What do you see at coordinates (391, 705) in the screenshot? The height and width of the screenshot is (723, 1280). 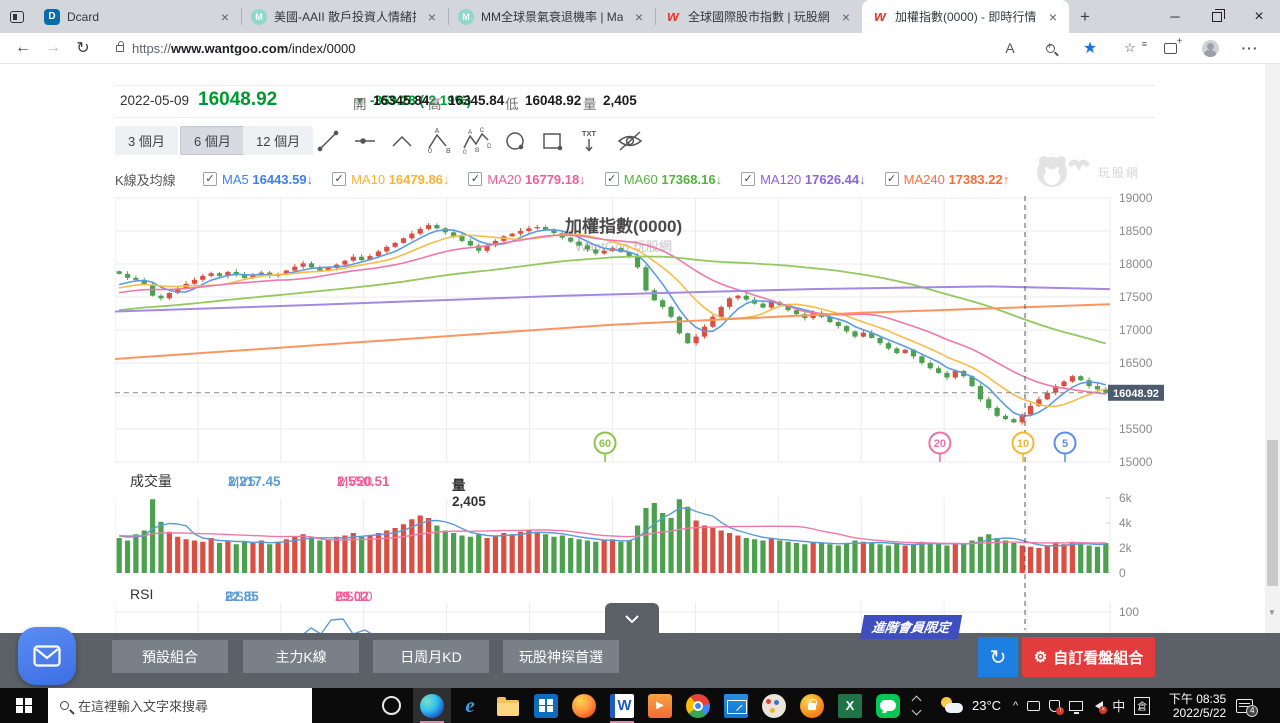 I see `cortana-button` at bounding box center [391, 705].